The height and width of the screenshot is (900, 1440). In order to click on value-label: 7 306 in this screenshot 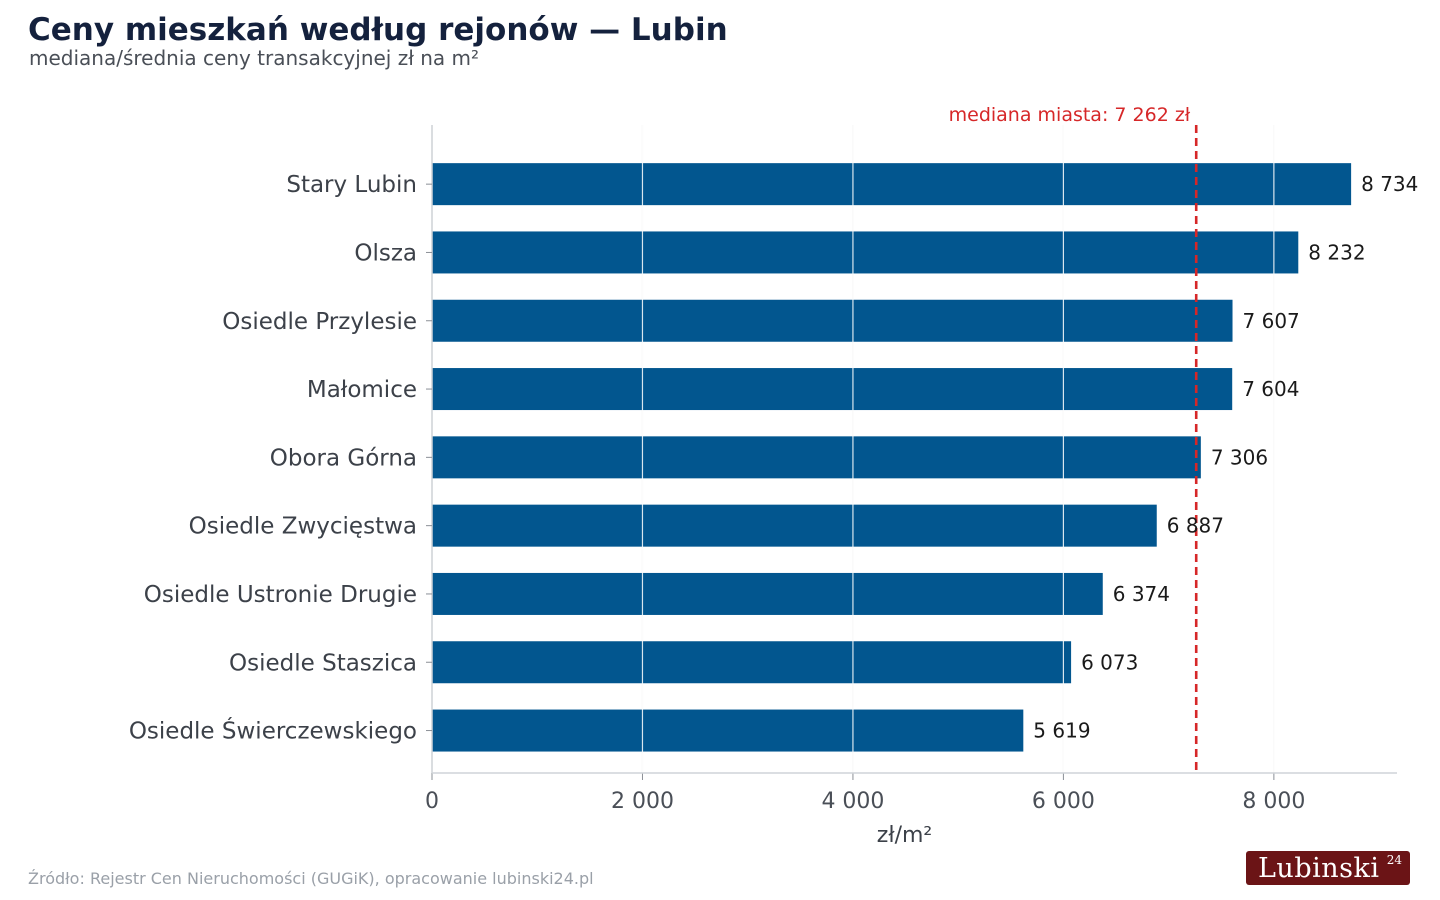, I will do `click(1239, 457)`.